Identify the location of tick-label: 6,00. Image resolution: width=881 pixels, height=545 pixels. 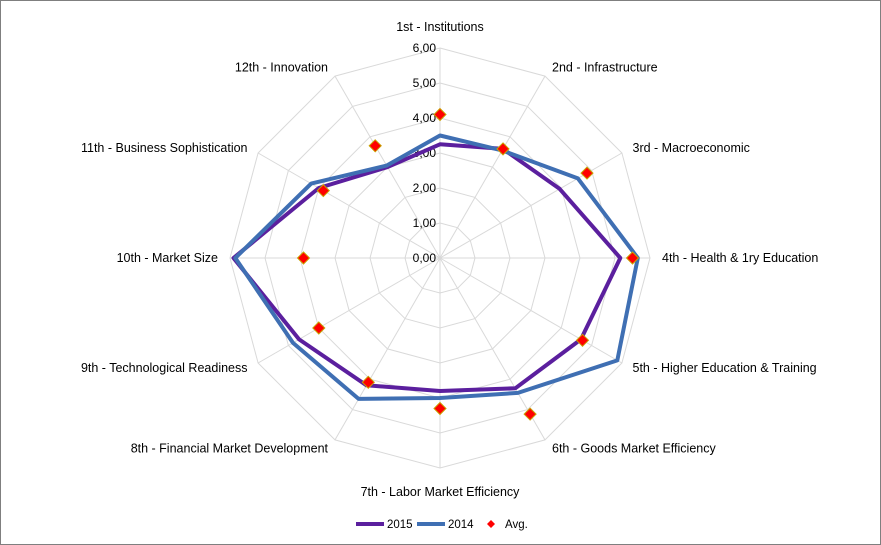
(425, 48).